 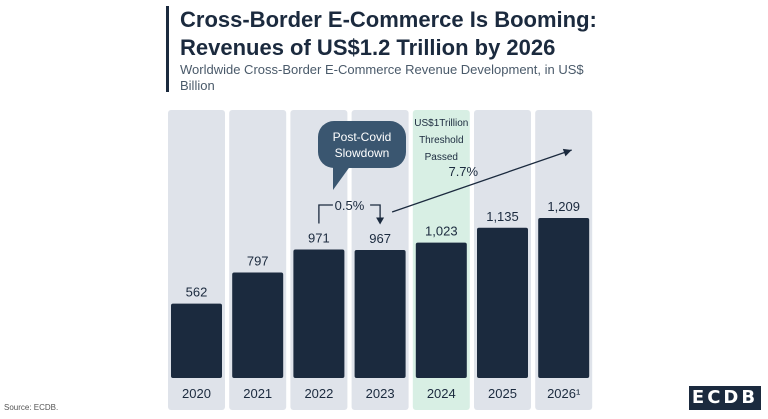 What do you see at coordinates (725, 398) in the screenshot?
I see `brand-logo: ECDB` at bounding box center [725, 398].